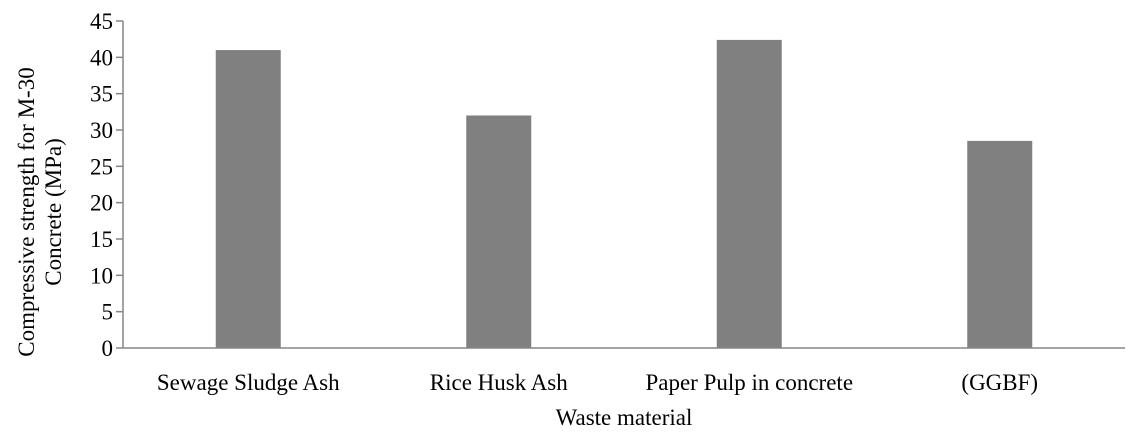 The width and height of the screenshot is (1137, 434). What do you see at coordinates (101, 275) in the screenshot?
I see `y-tick-label: 10` at bounding box center [101, 275].